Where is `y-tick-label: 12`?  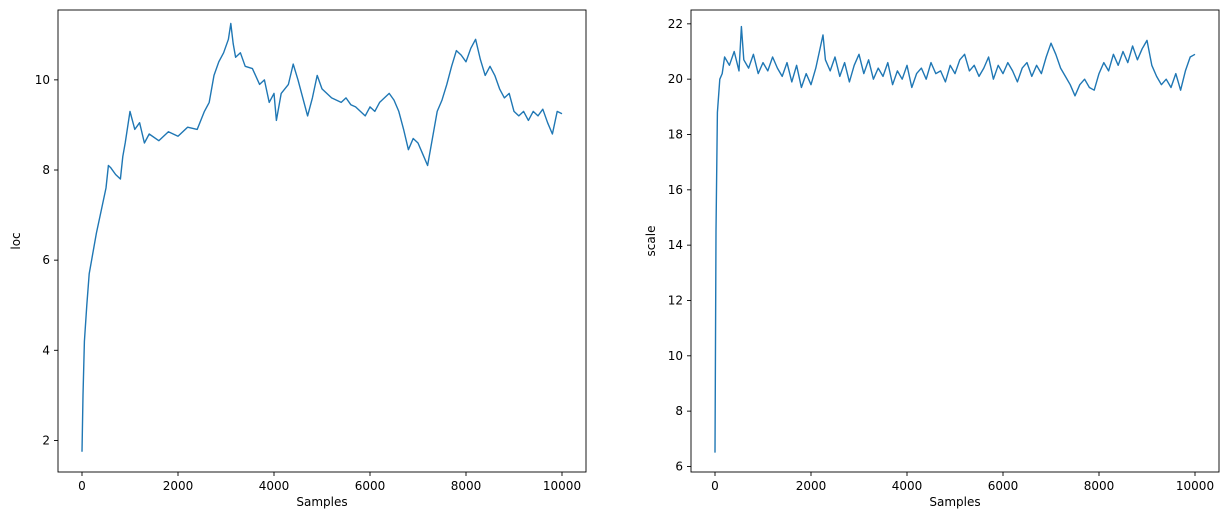 y-tick-label: 12 is located at coordinates (675, 300).